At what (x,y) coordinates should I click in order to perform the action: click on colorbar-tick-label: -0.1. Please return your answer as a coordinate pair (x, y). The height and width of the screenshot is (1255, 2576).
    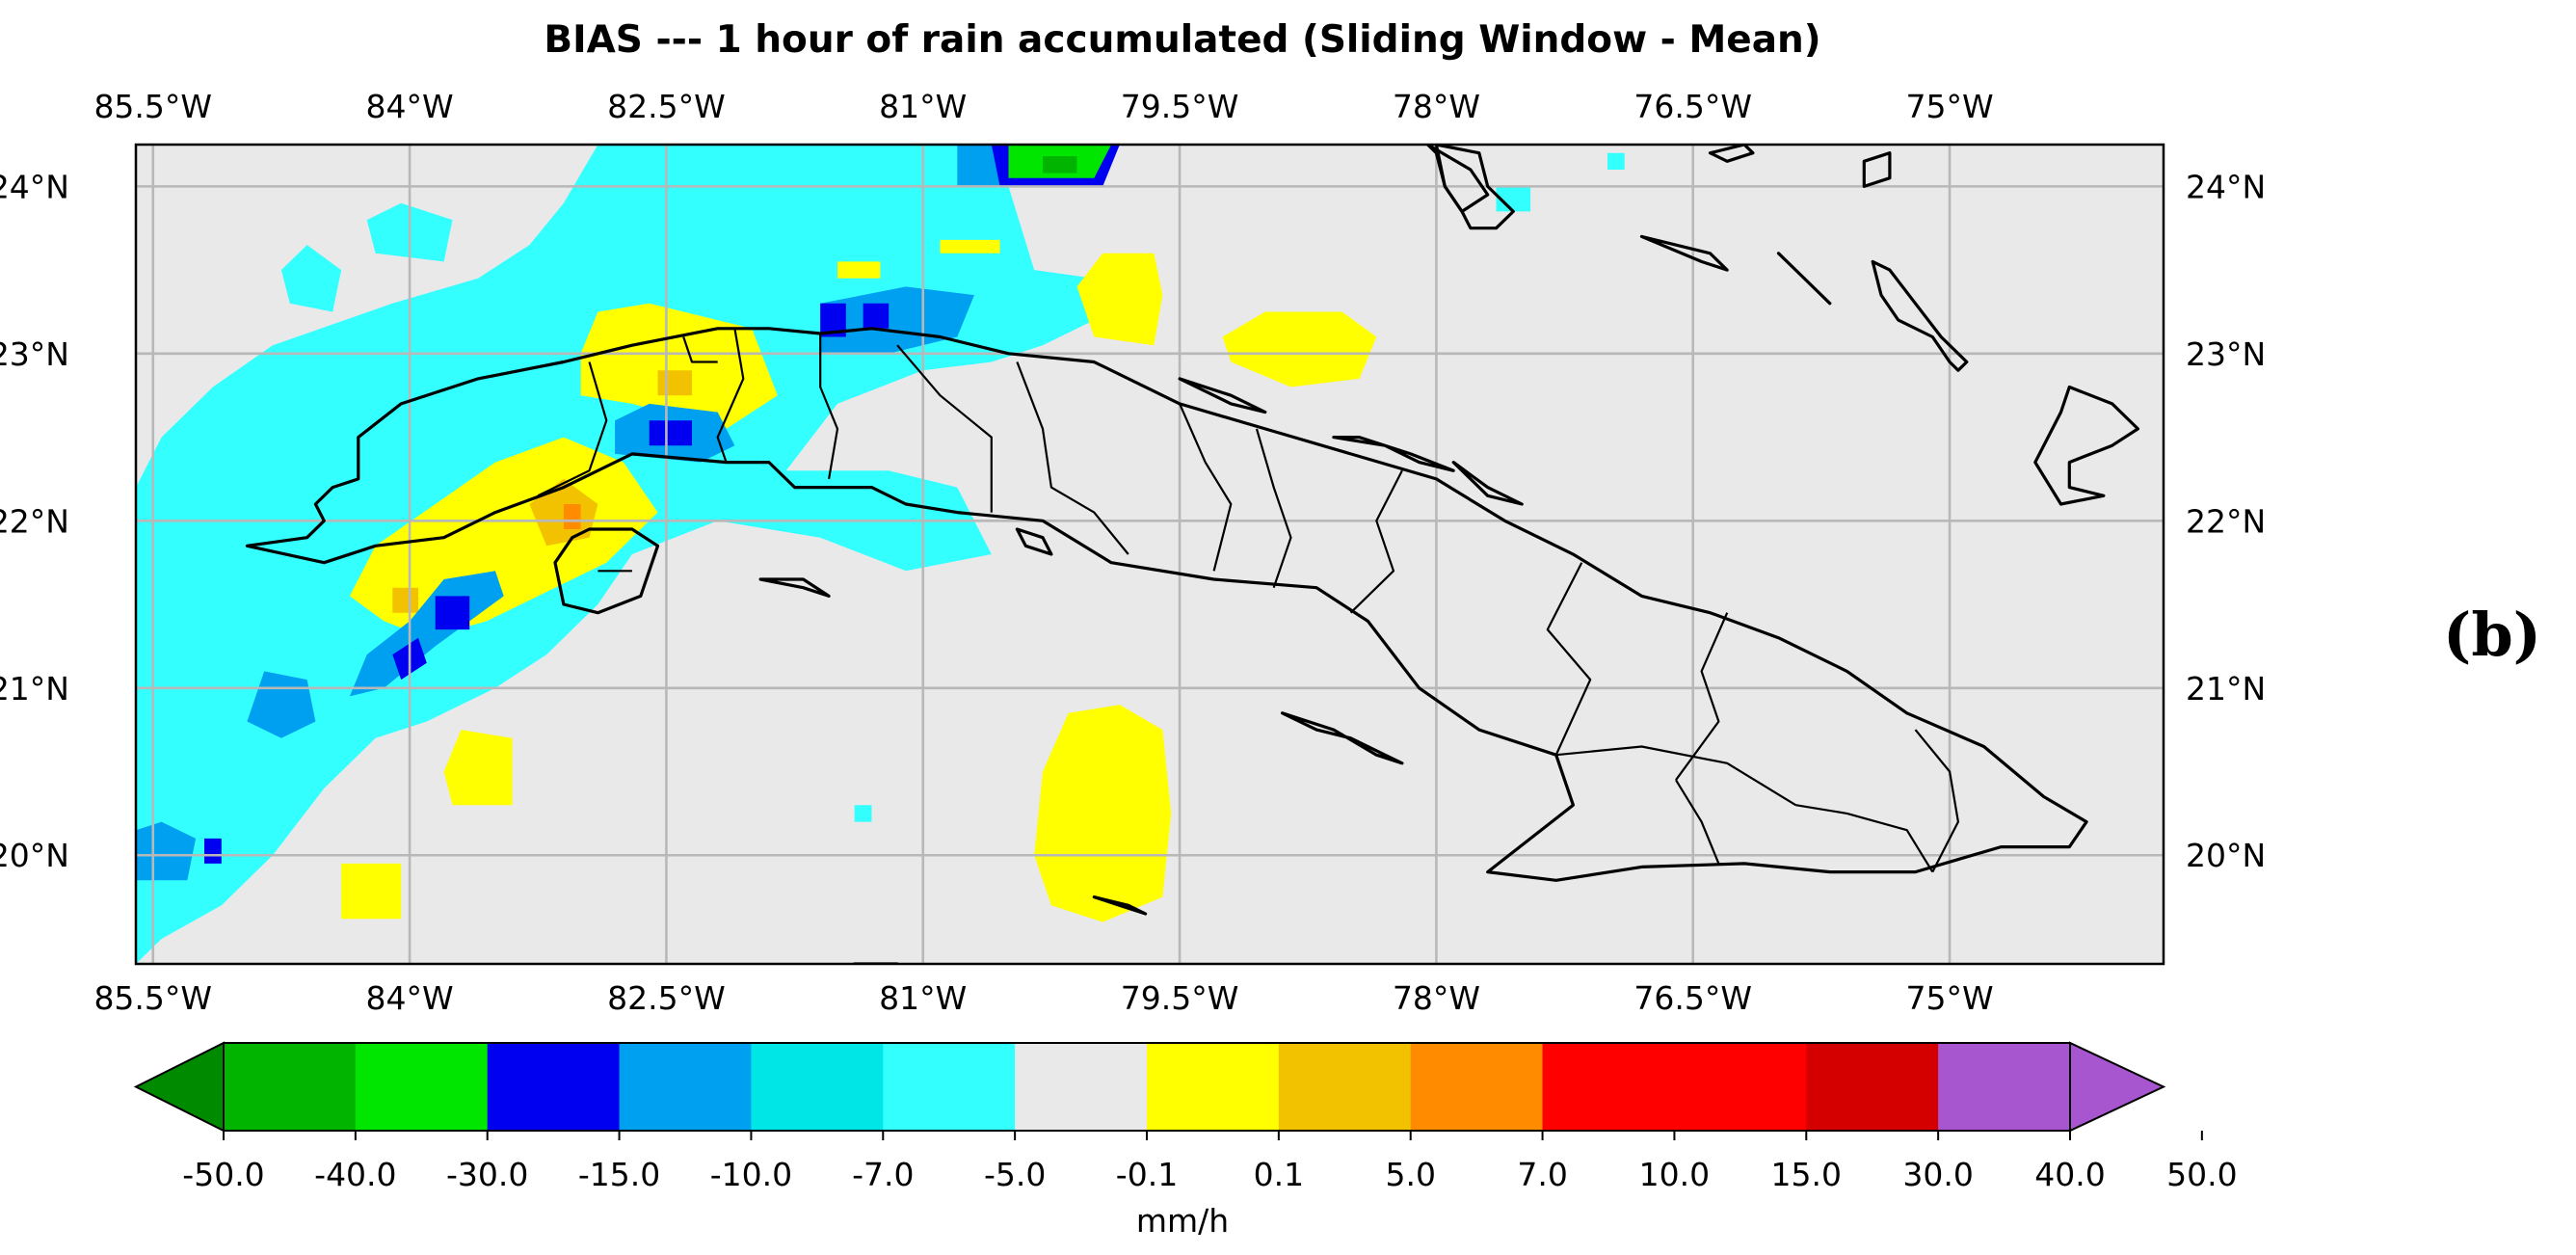
    Looking at the image, I should click on (1147, 1174).